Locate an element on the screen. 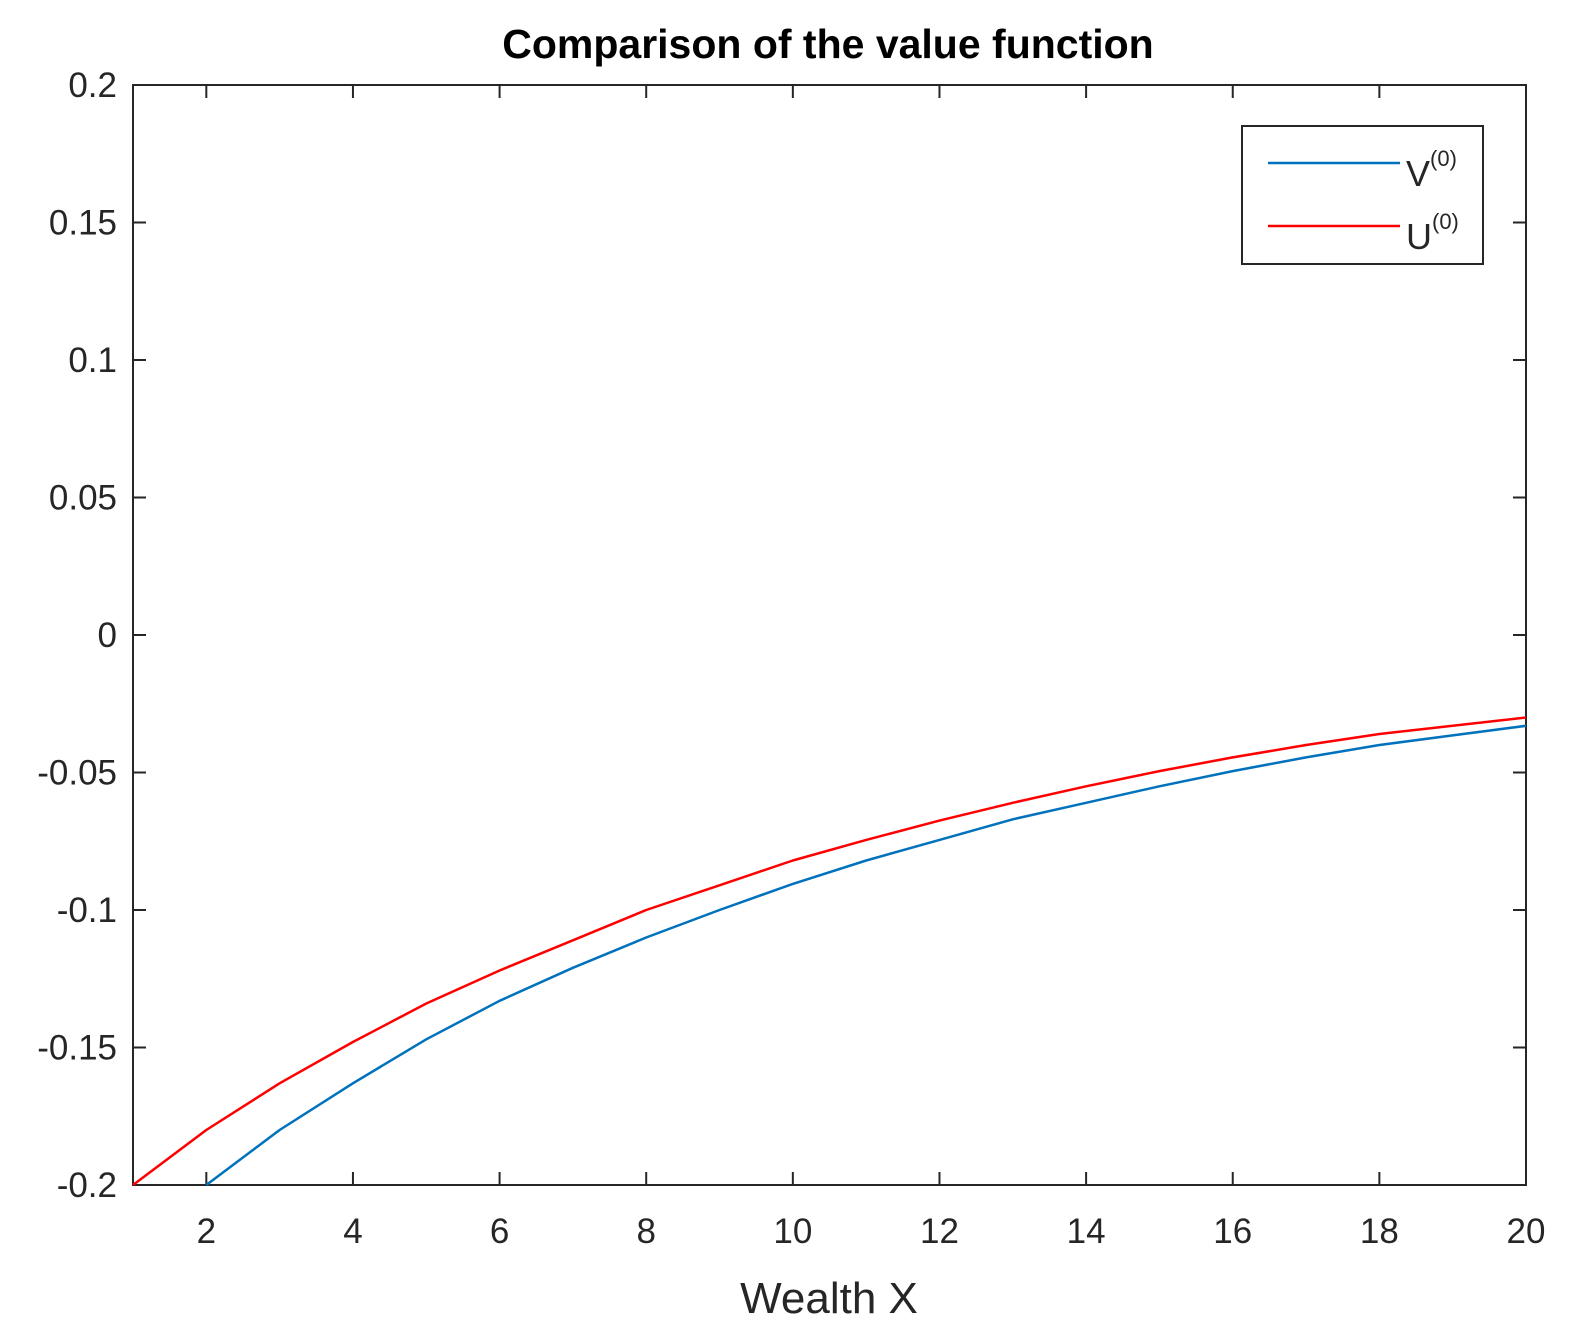 This screenshot has width=1569, height=1344. y-tick-label: -0.2 is located at coordinates (87, 1185).